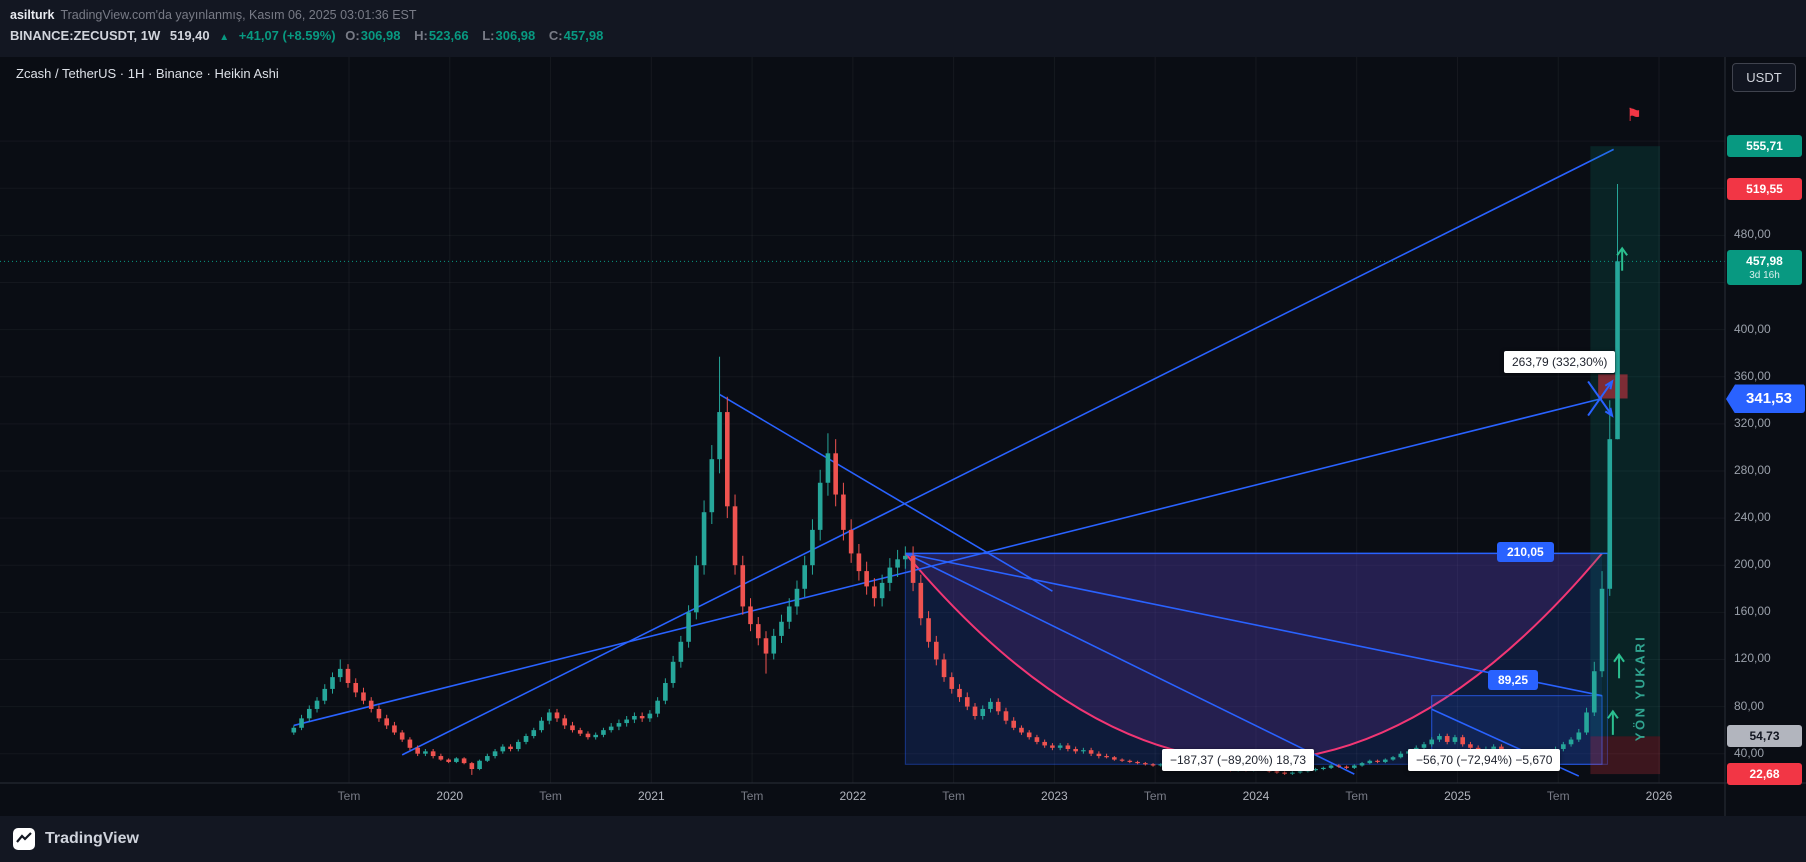 This screenshot has width=1806, height=862. What do you see at coordinates (24, 839) in the screenshot?
I see `tradingview-logo-icon` at bounding box center [24, 839].